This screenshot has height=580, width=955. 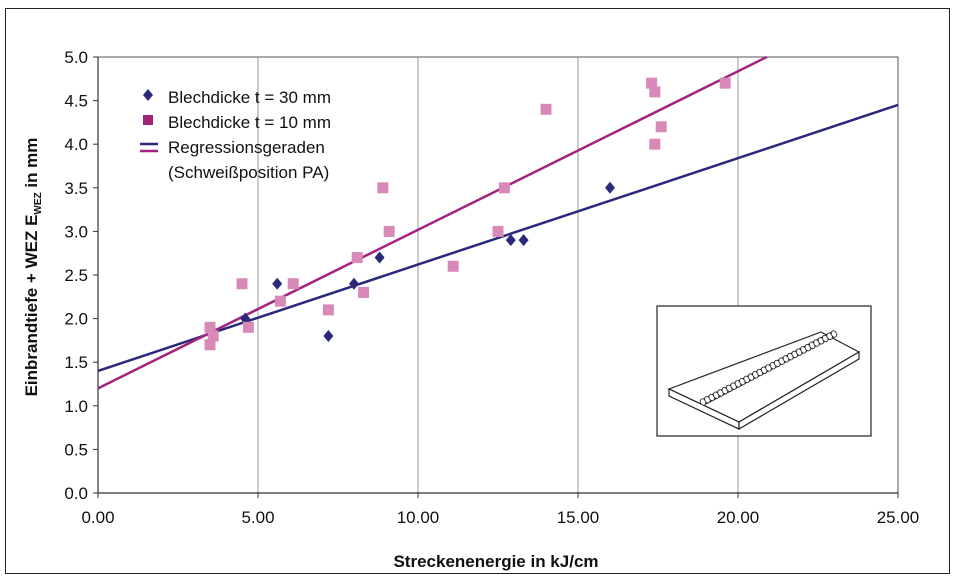 I want to click on x-tick-label: 20.00, so click(x=738, y=517).